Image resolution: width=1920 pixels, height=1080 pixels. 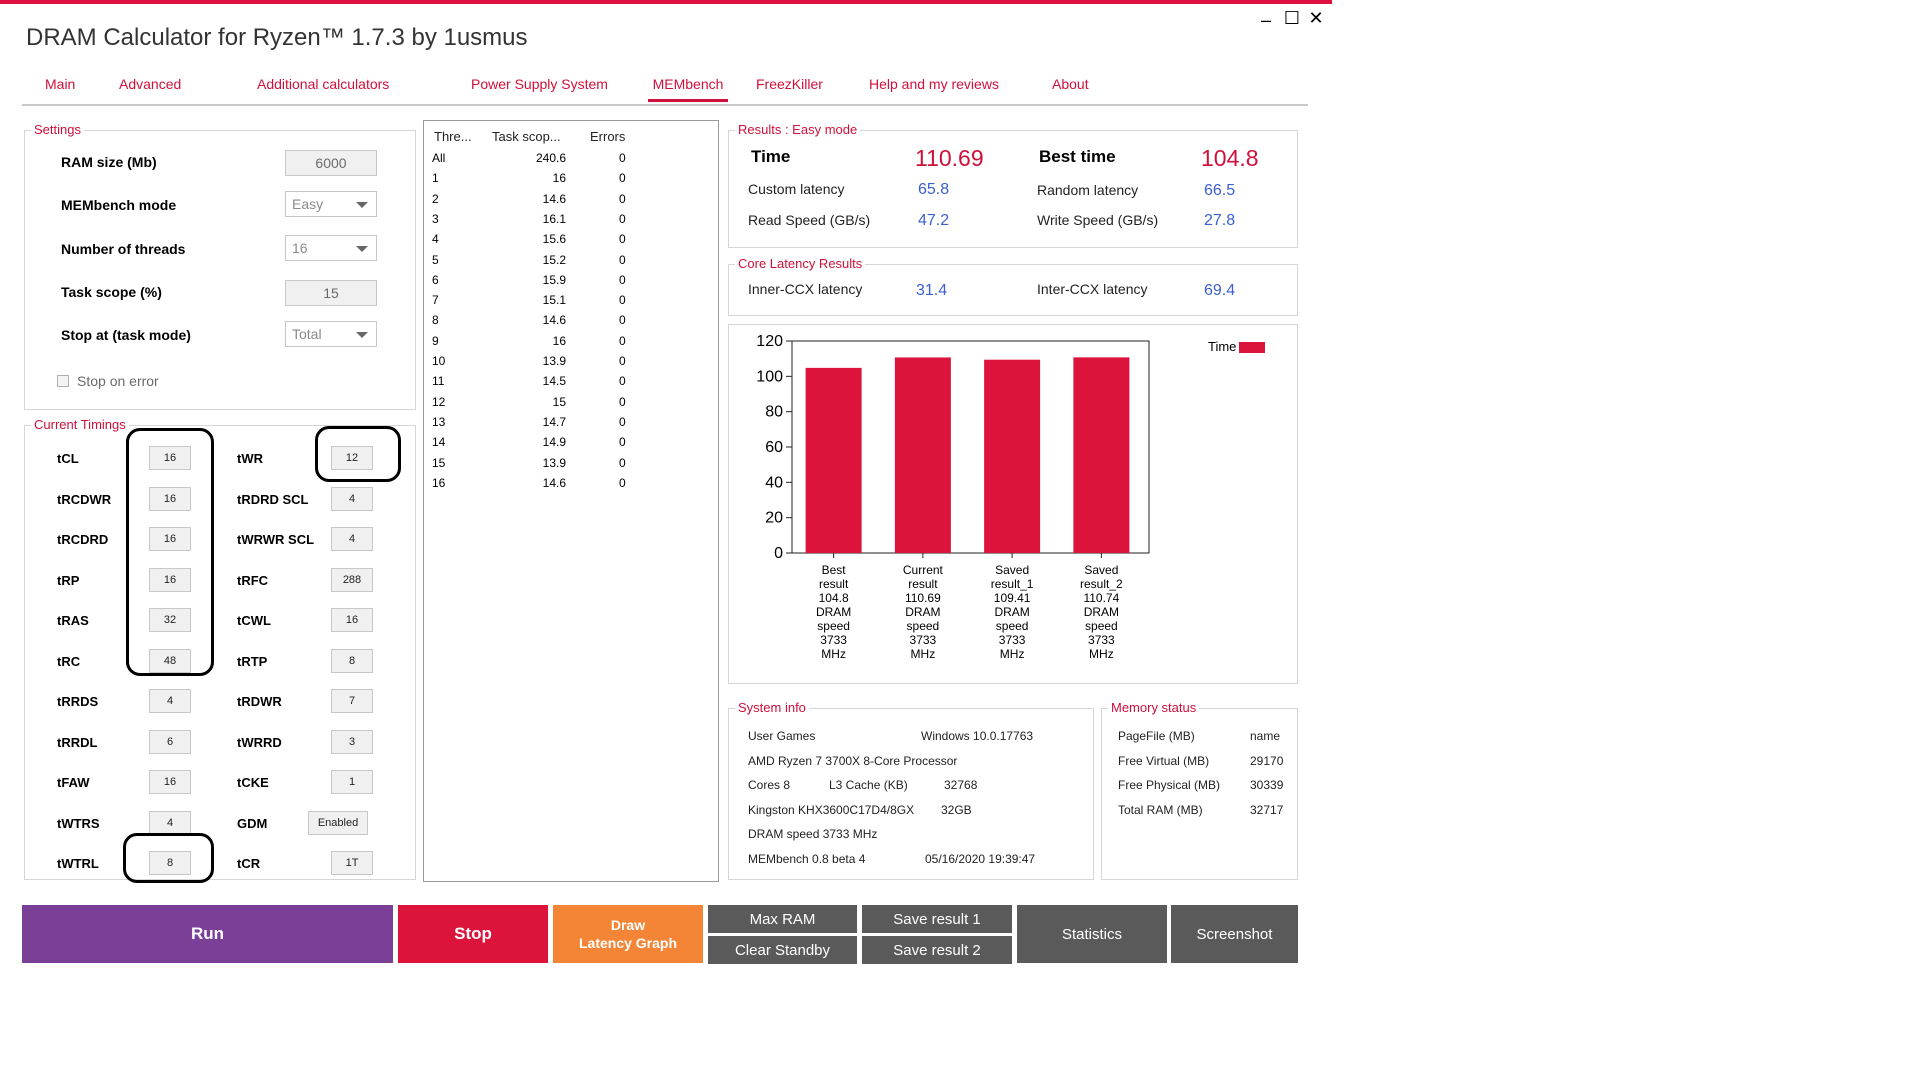 I want to click on timing-label-trdwr: tRDWR, so click(x=259, y=701).